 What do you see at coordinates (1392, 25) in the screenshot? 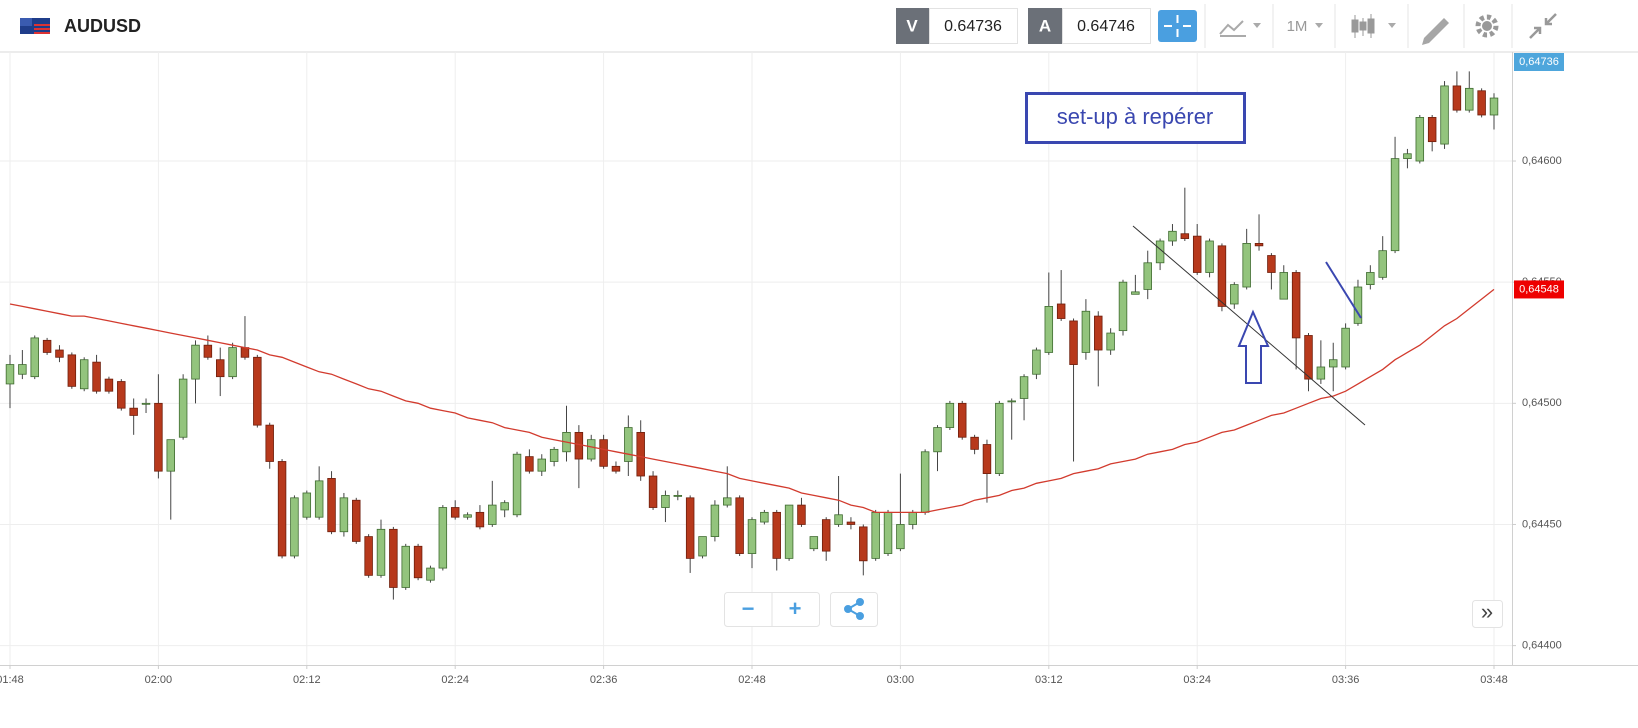
I see `caret` at bounding box center [1392, 25].